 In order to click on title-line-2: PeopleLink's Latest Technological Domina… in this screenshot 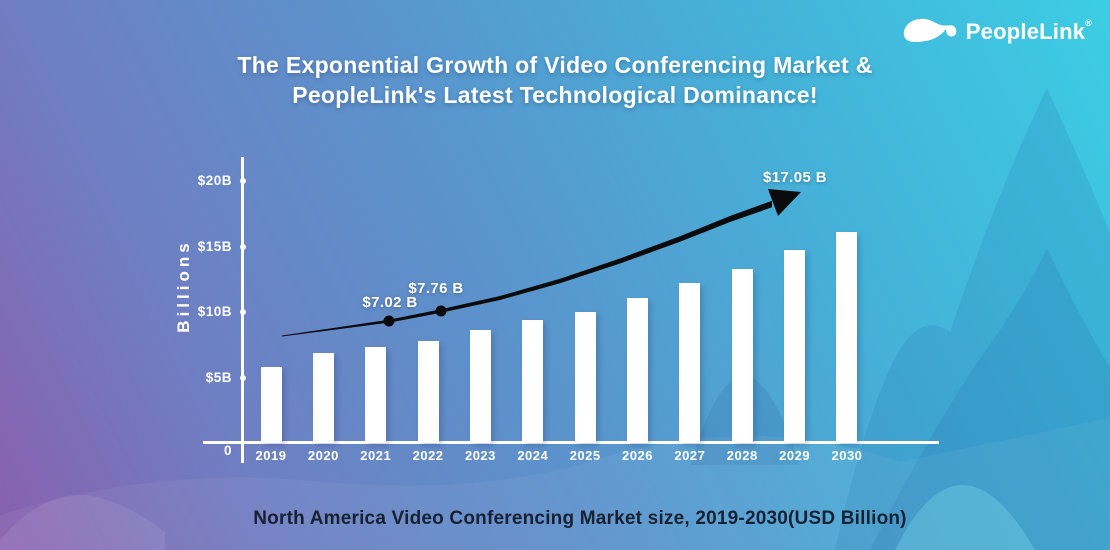, I will do `click(555, 95)`.